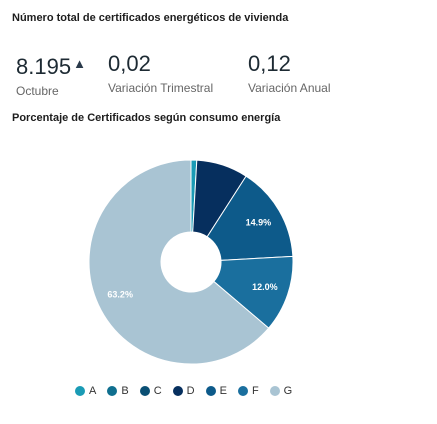 The image size is (437, 424). What do you see at coordinates (85, 391) in the screenshot?
I see `legend-item-a: A` at bounding box center [85, 391].